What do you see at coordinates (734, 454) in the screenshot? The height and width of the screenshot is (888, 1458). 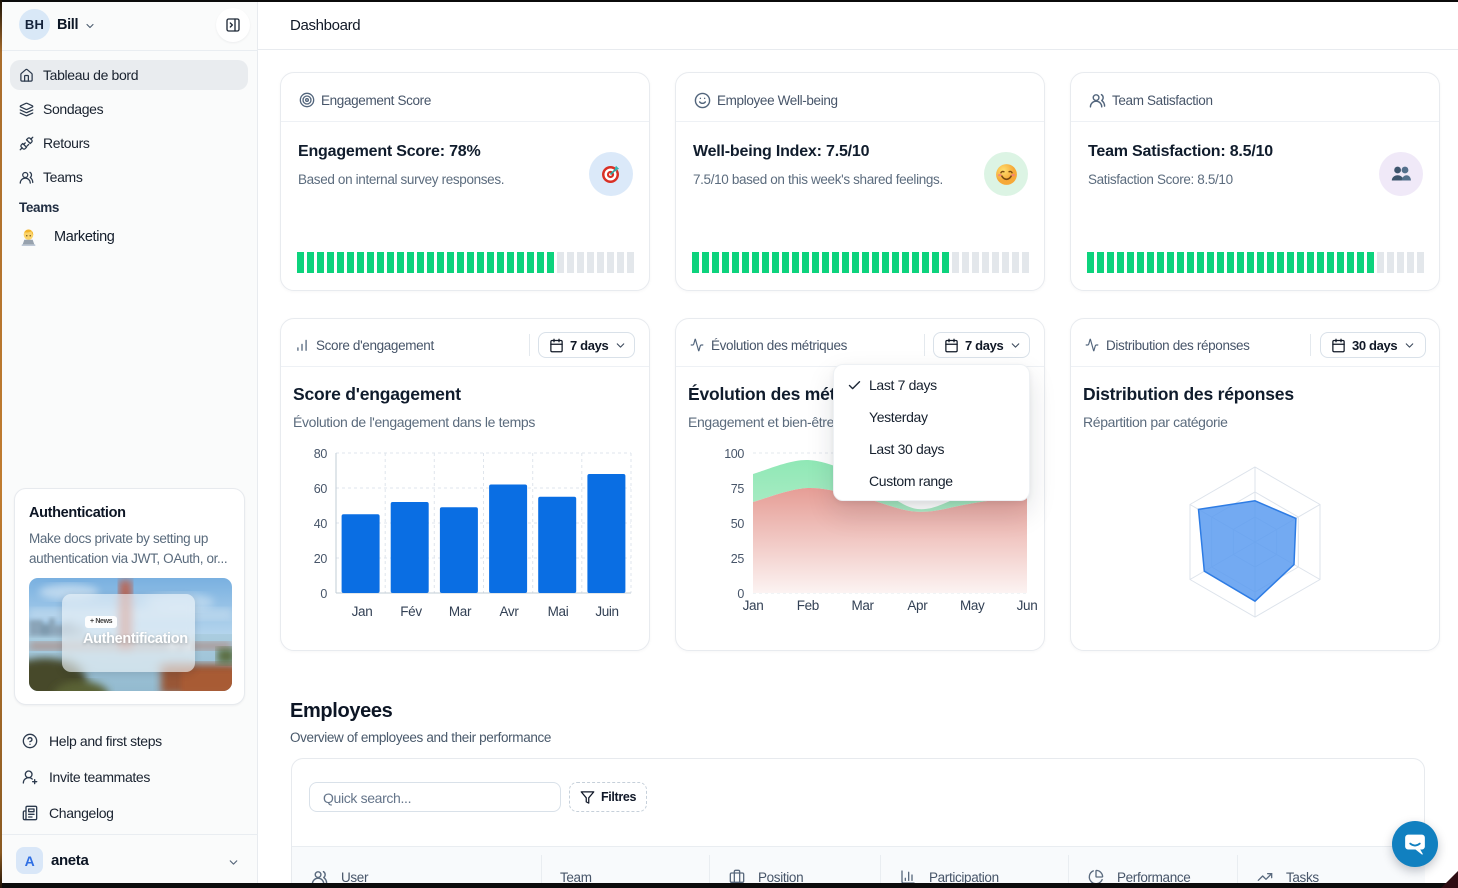 I see `svg-text: 100` at bounding box center [734, 454].